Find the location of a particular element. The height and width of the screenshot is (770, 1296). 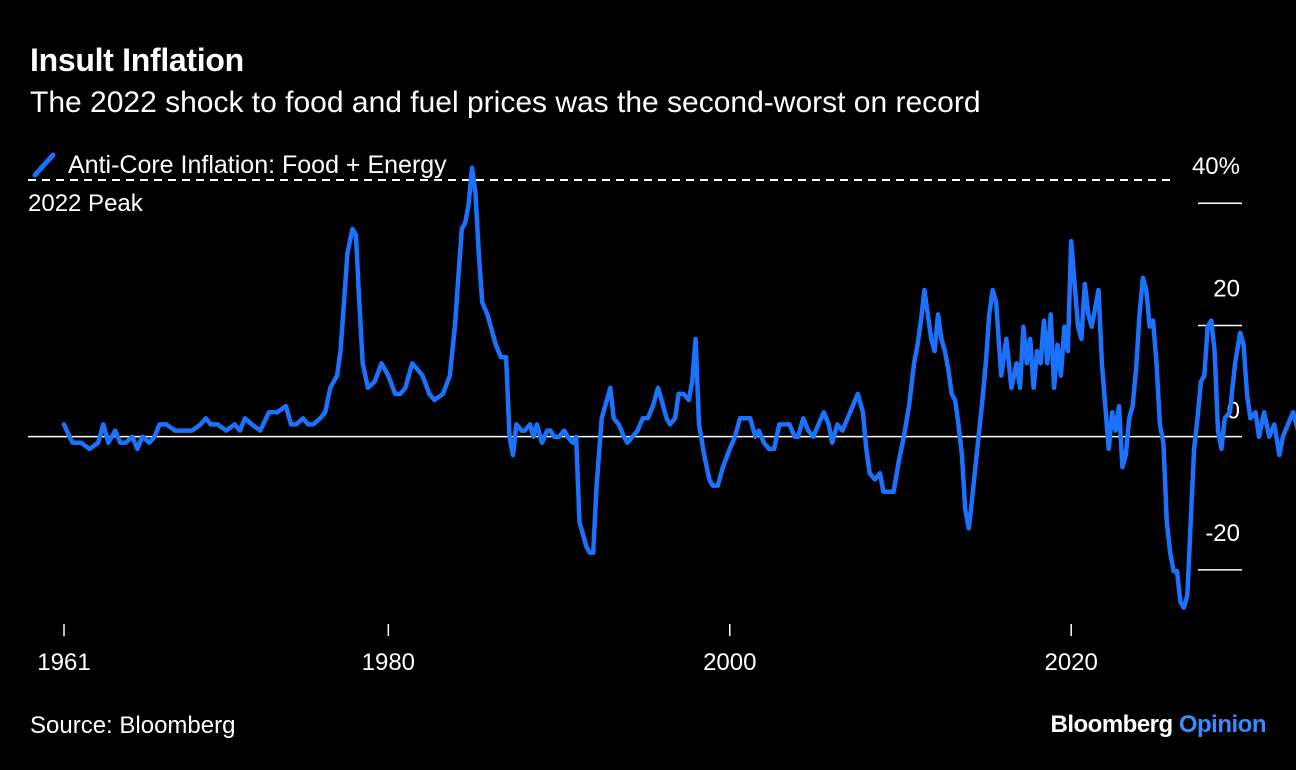

x-tick-label: 2020 is located at coordinates (1070, 662).